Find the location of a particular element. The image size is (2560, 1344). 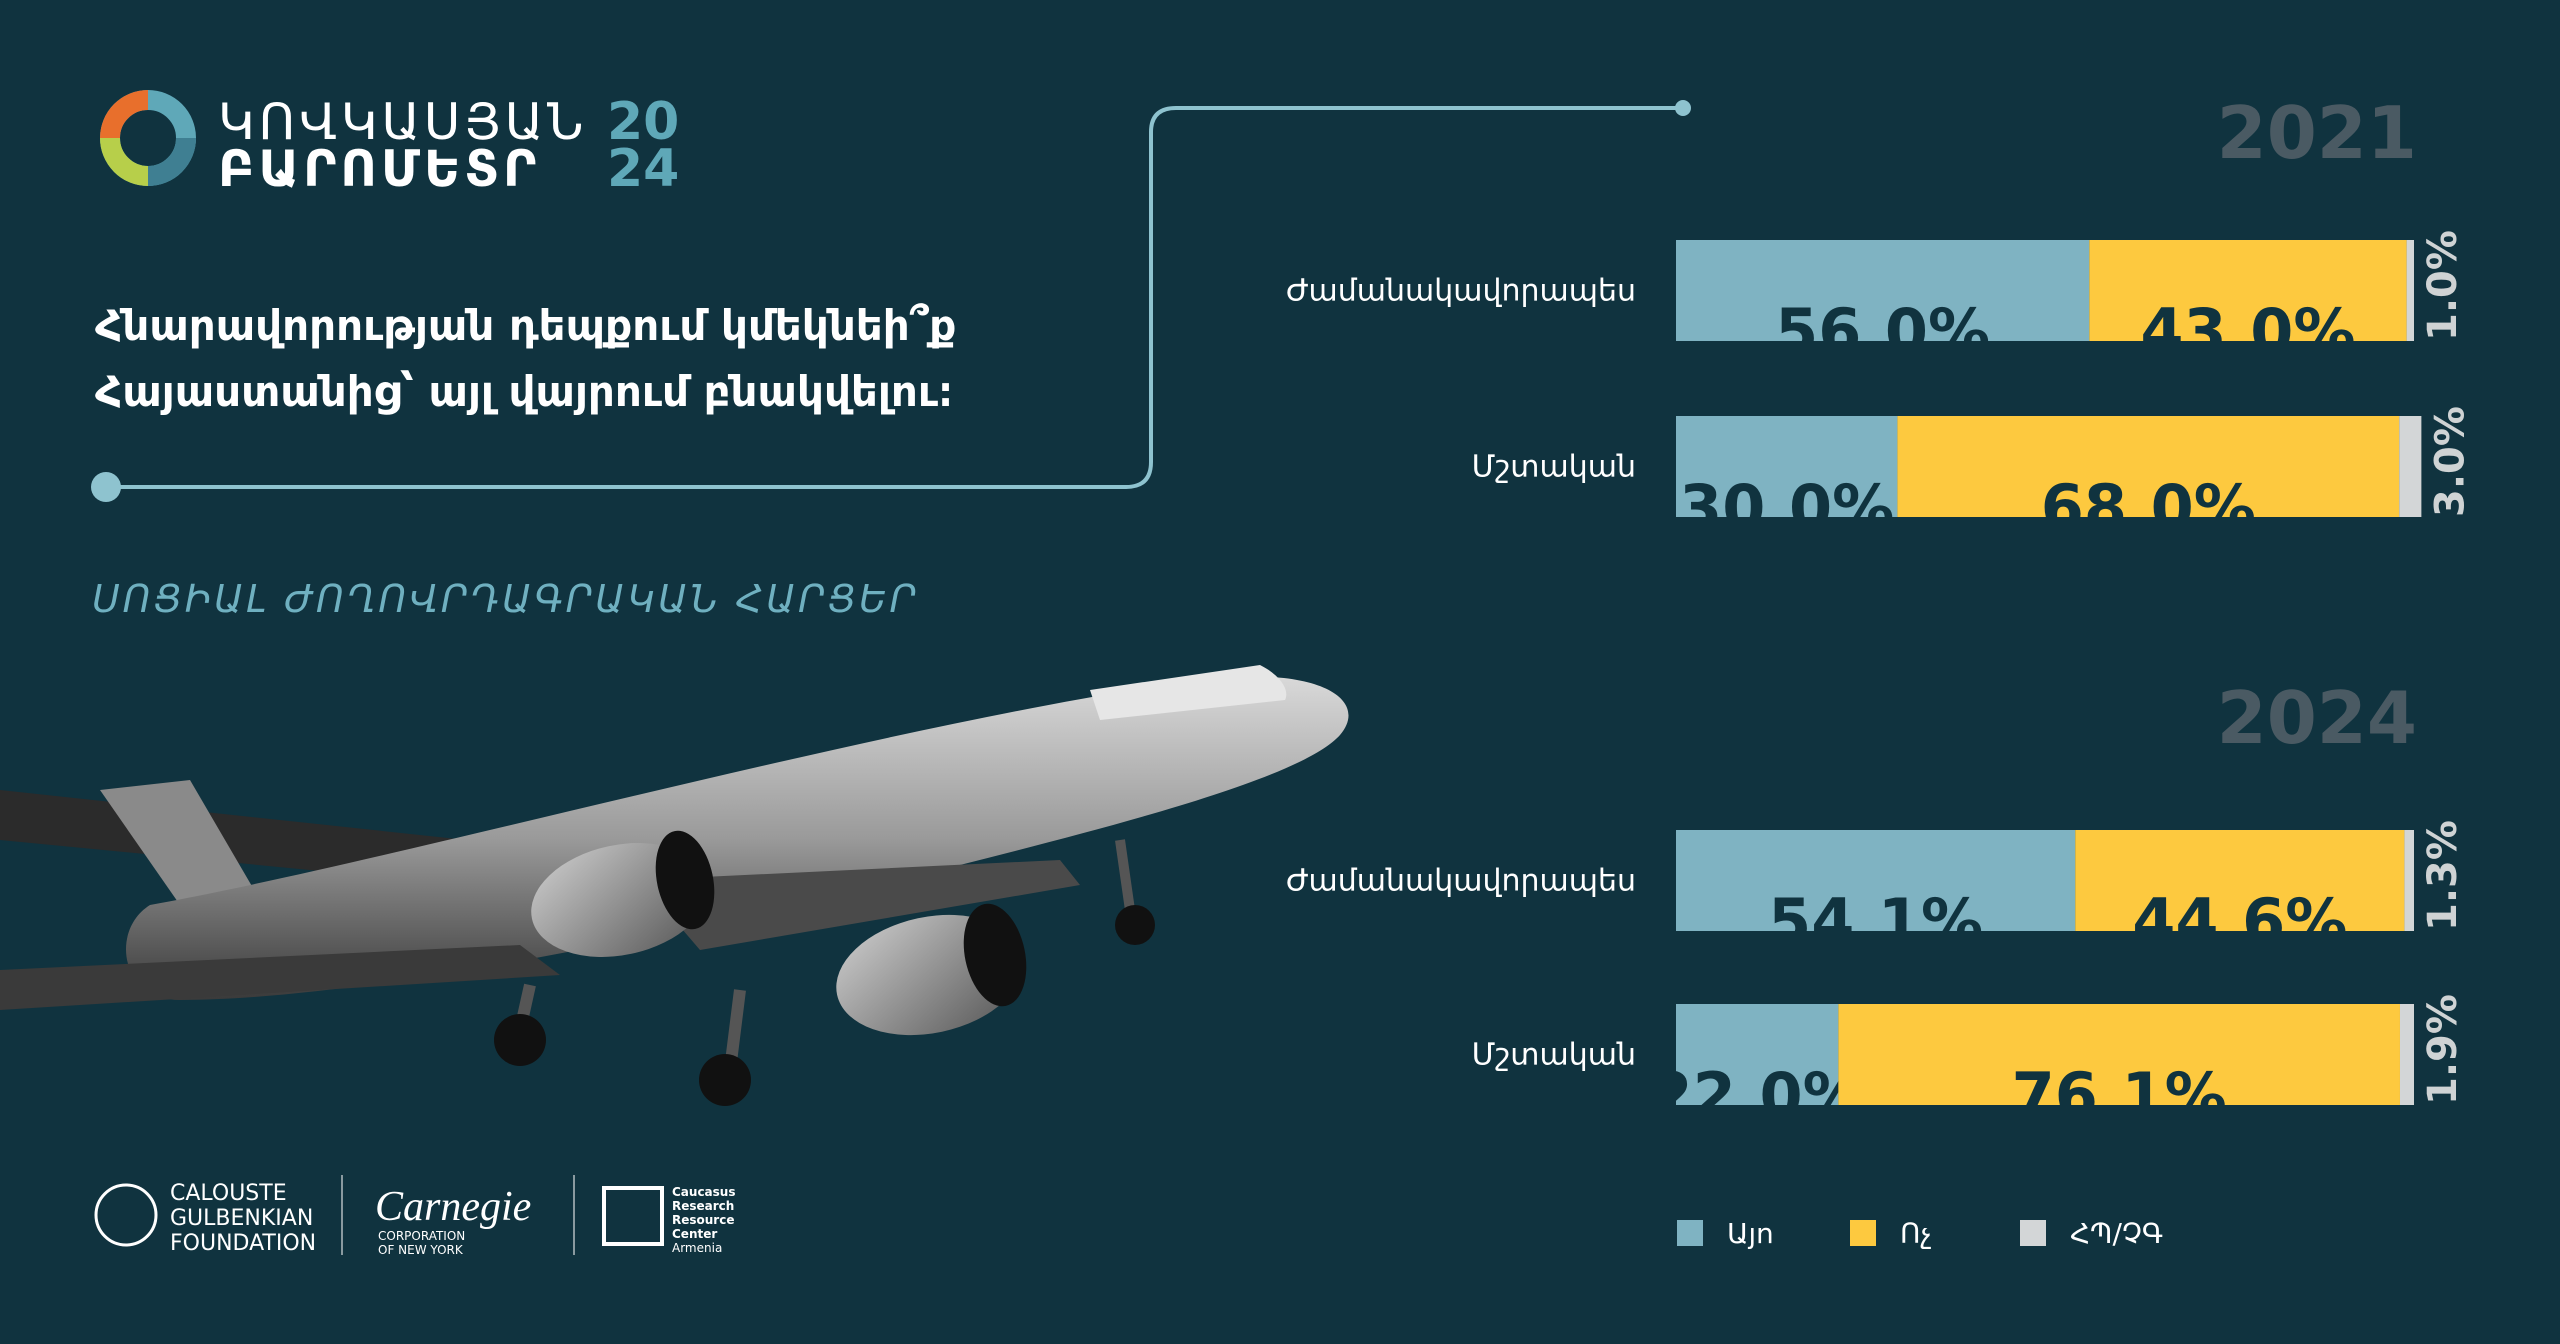

value-label: 43.0% is located at coordinates (2247, 331).